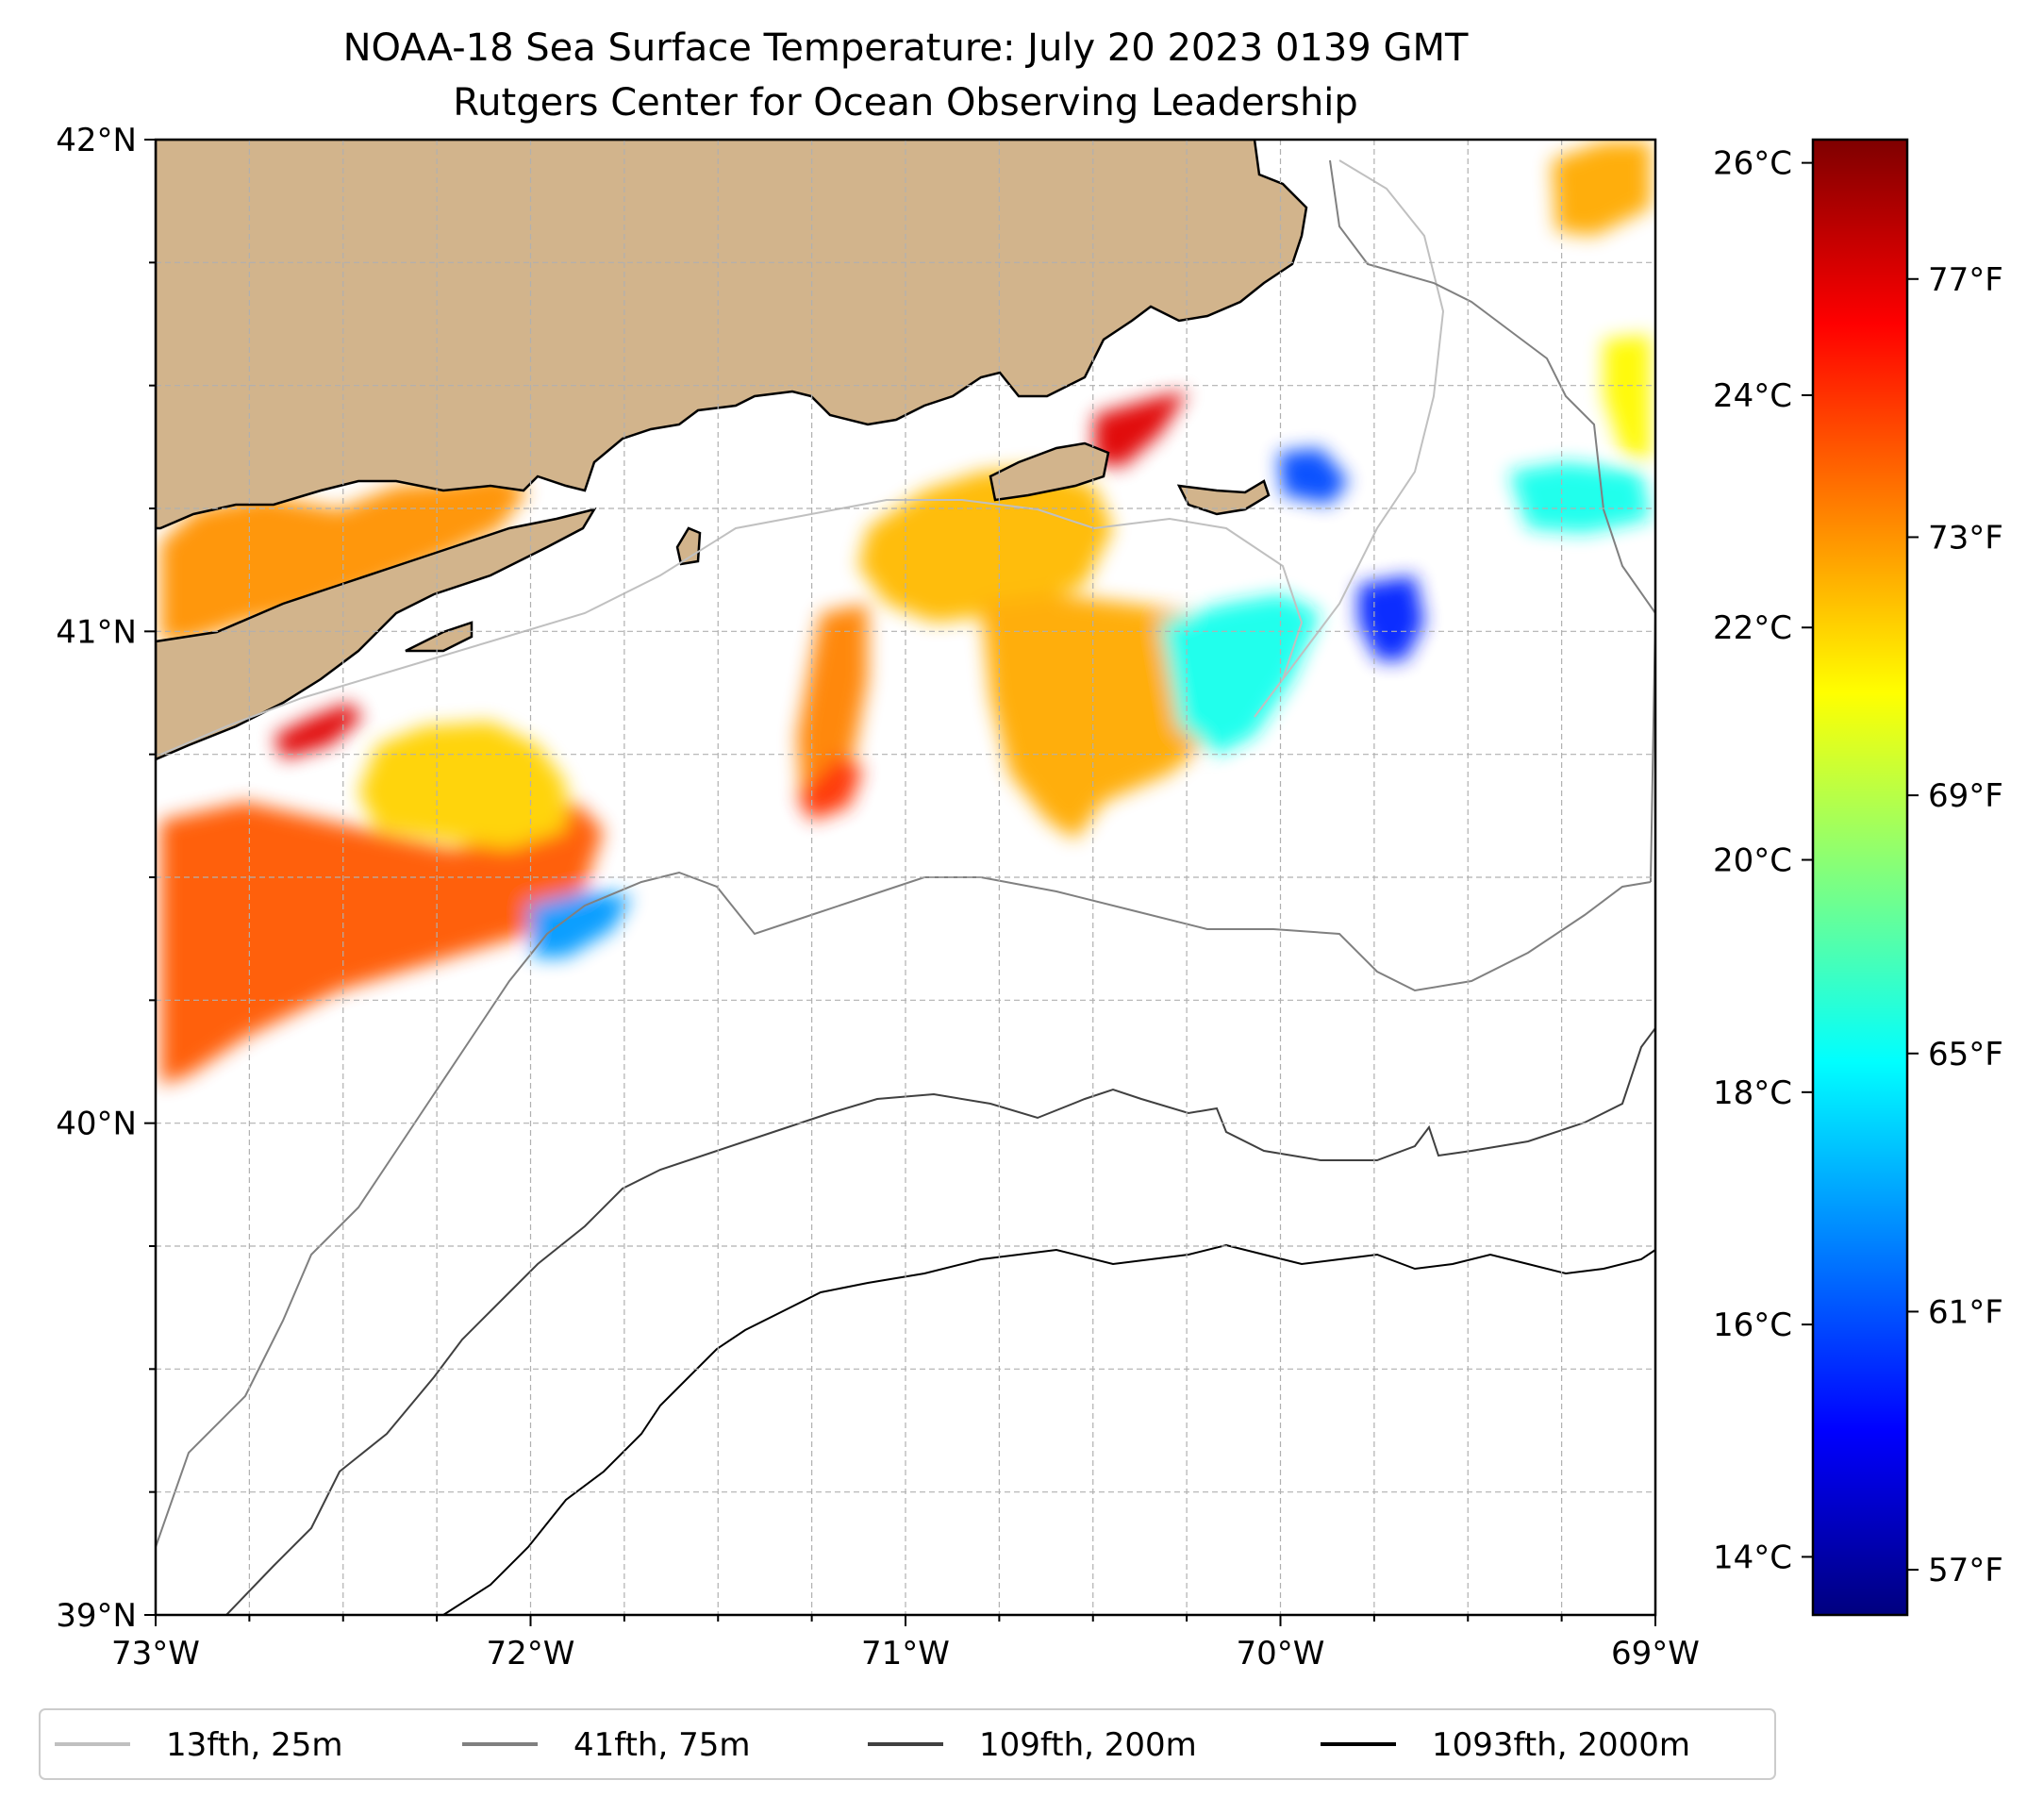 The image size is (2044, 1797). Describe the element at coordinates (1753, 1557) in the screenshot. I see `celsius-tick-label: 14°C` at that location.